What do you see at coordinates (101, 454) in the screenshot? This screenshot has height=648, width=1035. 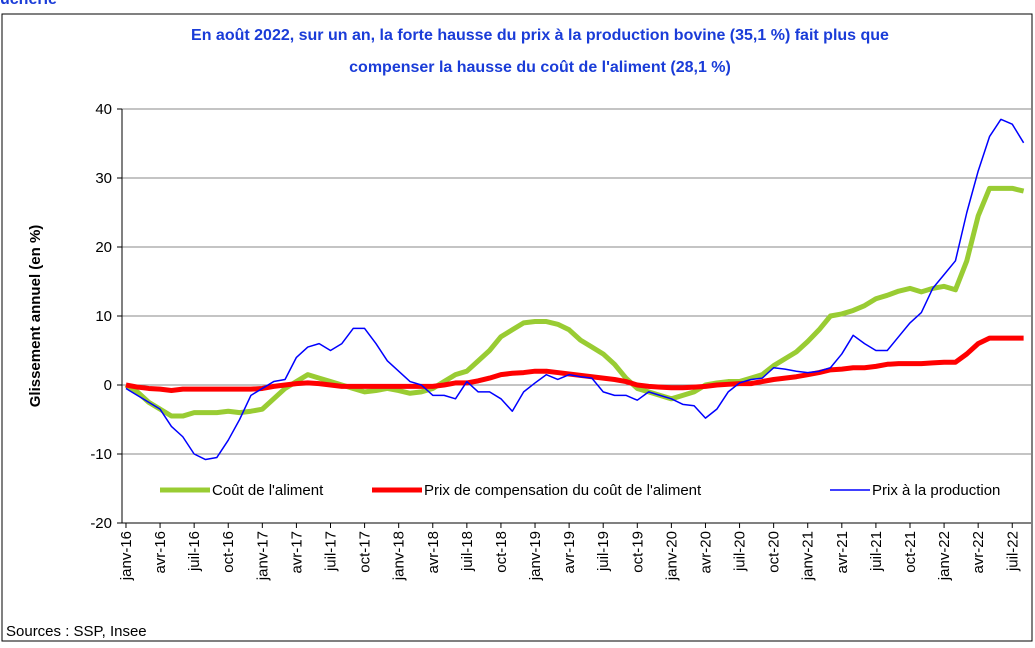 I see `y-tick-label: -10` at bounding box center [101, 454].